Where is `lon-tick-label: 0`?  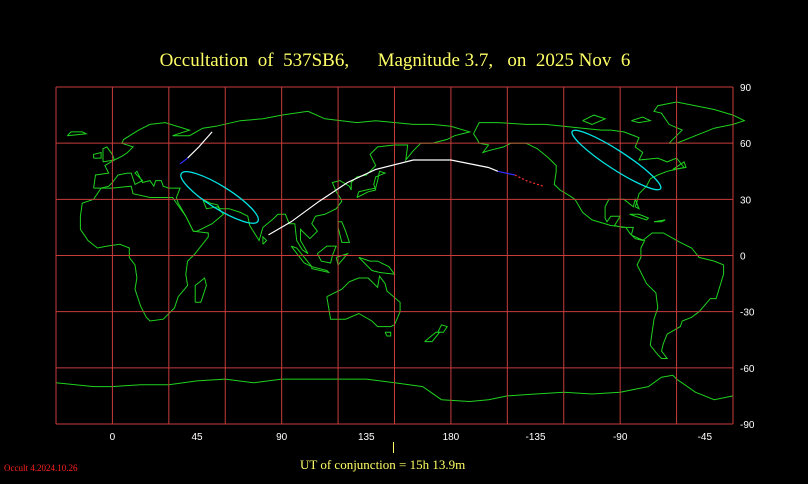 lon-tick-label: 0 is located at coordinates (113, 437).